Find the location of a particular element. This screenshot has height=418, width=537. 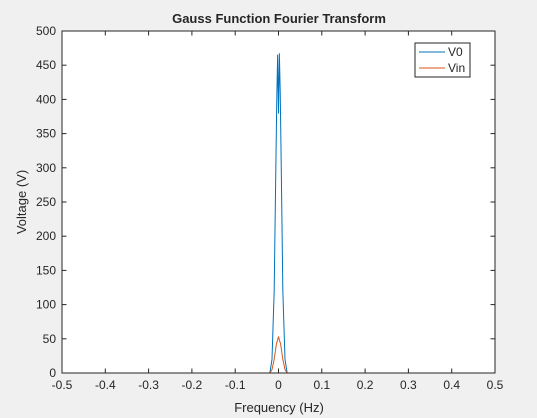

x-tick-label: 0.4 is located at coordinates (451, 385).